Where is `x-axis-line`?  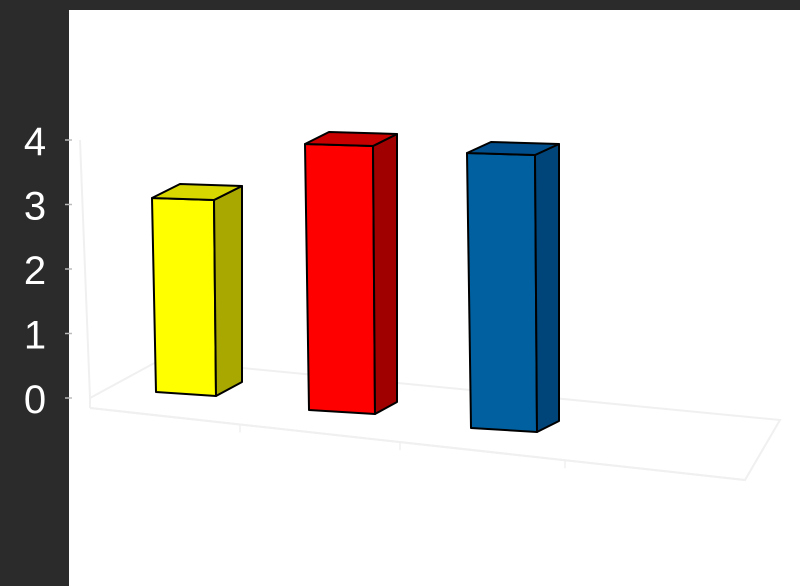
x-axis-line is located at coordinates (417, 444).